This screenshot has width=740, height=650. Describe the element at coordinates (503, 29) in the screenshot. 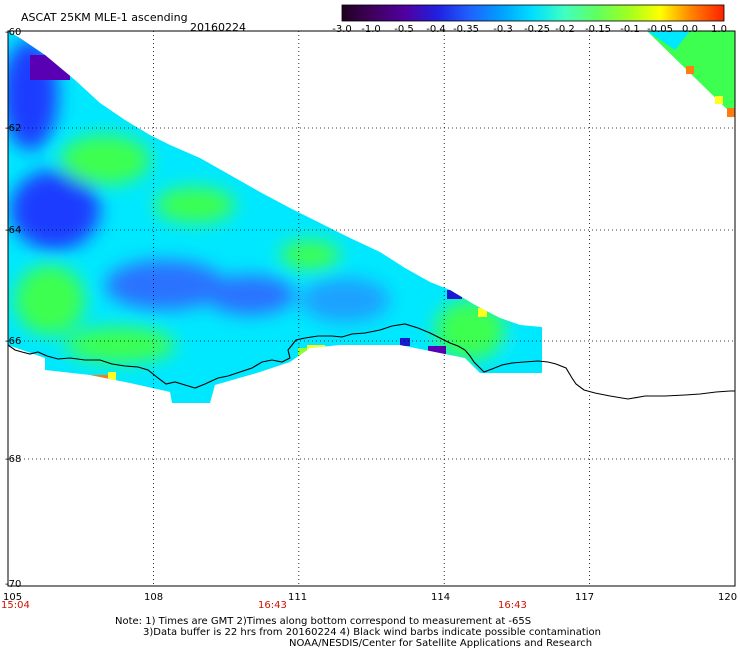

I see `colorbar-label: -0.3` at that location.